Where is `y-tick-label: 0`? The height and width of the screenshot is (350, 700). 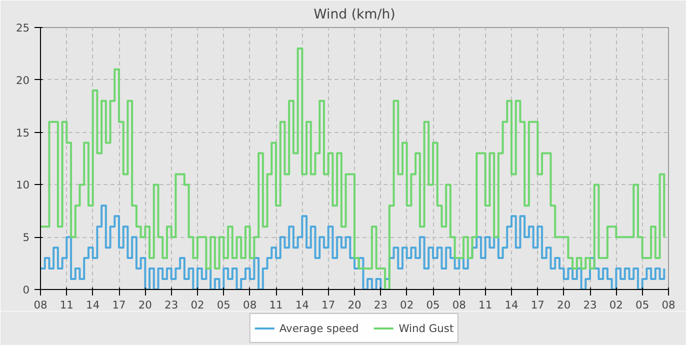 y-tick-label: 0 is located at coordinates (26, 290).